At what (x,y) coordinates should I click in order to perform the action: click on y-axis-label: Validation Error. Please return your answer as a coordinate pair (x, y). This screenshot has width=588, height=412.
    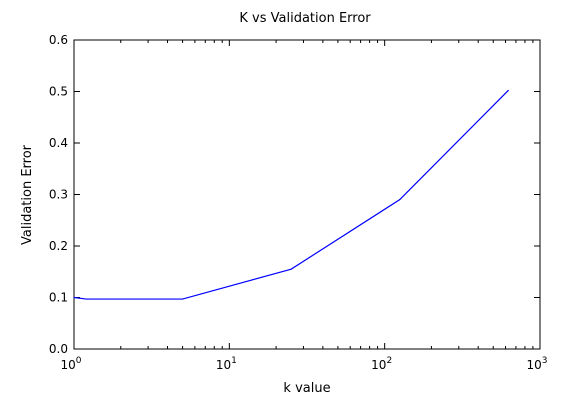
    Looking at the image, I should click on (27, 194).